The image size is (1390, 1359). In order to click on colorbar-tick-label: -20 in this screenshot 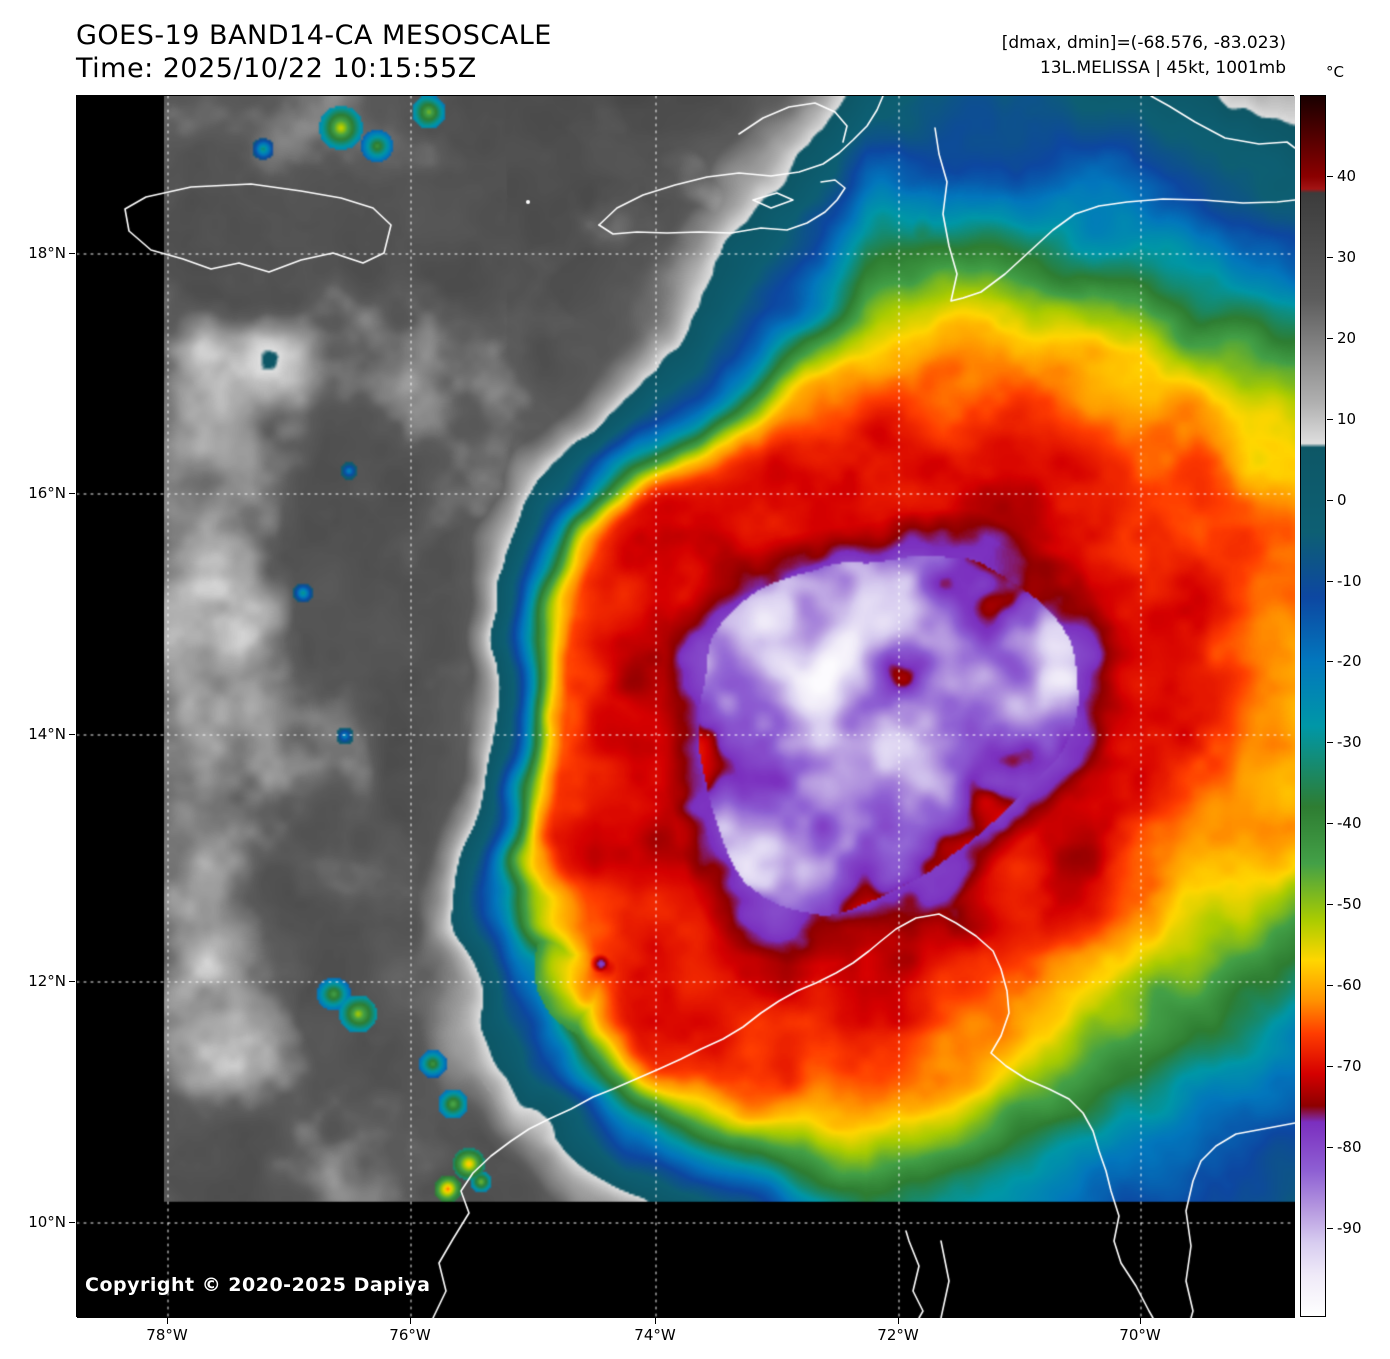, I will do `click(1349, 661)`.